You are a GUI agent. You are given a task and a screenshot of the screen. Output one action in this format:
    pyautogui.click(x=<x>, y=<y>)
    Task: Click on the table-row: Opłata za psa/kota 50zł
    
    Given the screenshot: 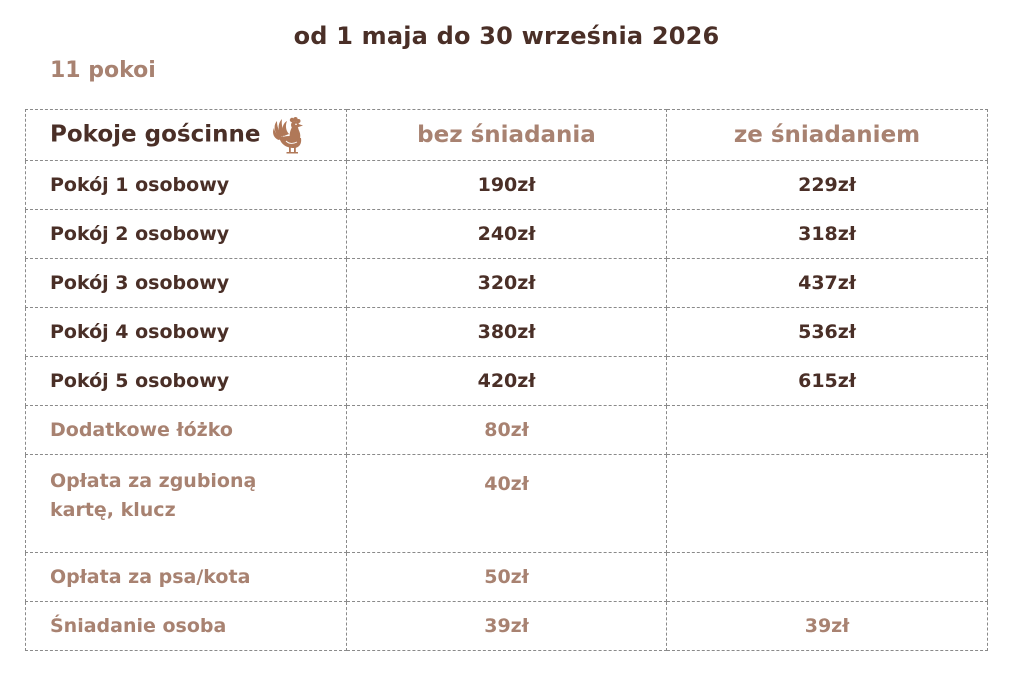 What is the action you would take?
    pyautogui.click(x=506, y=577)
    